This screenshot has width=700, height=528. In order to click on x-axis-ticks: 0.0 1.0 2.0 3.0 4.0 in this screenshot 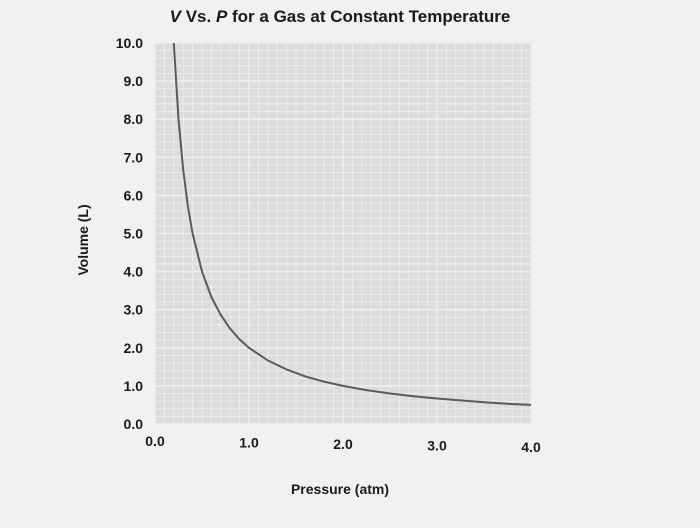, I will do `click(343, 444)`.